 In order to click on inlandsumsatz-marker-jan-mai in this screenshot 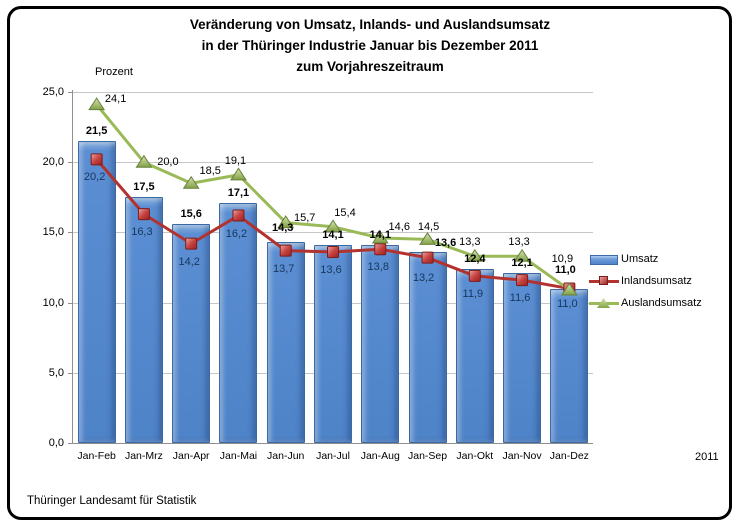, I will do `click(238, 215)`.